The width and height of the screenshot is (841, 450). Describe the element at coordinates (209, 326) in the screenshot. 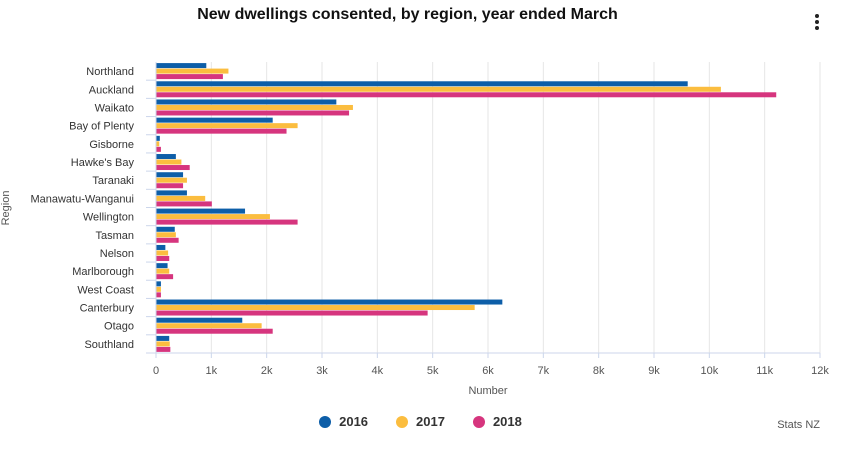

I see `bar-2017-otago` at that location.